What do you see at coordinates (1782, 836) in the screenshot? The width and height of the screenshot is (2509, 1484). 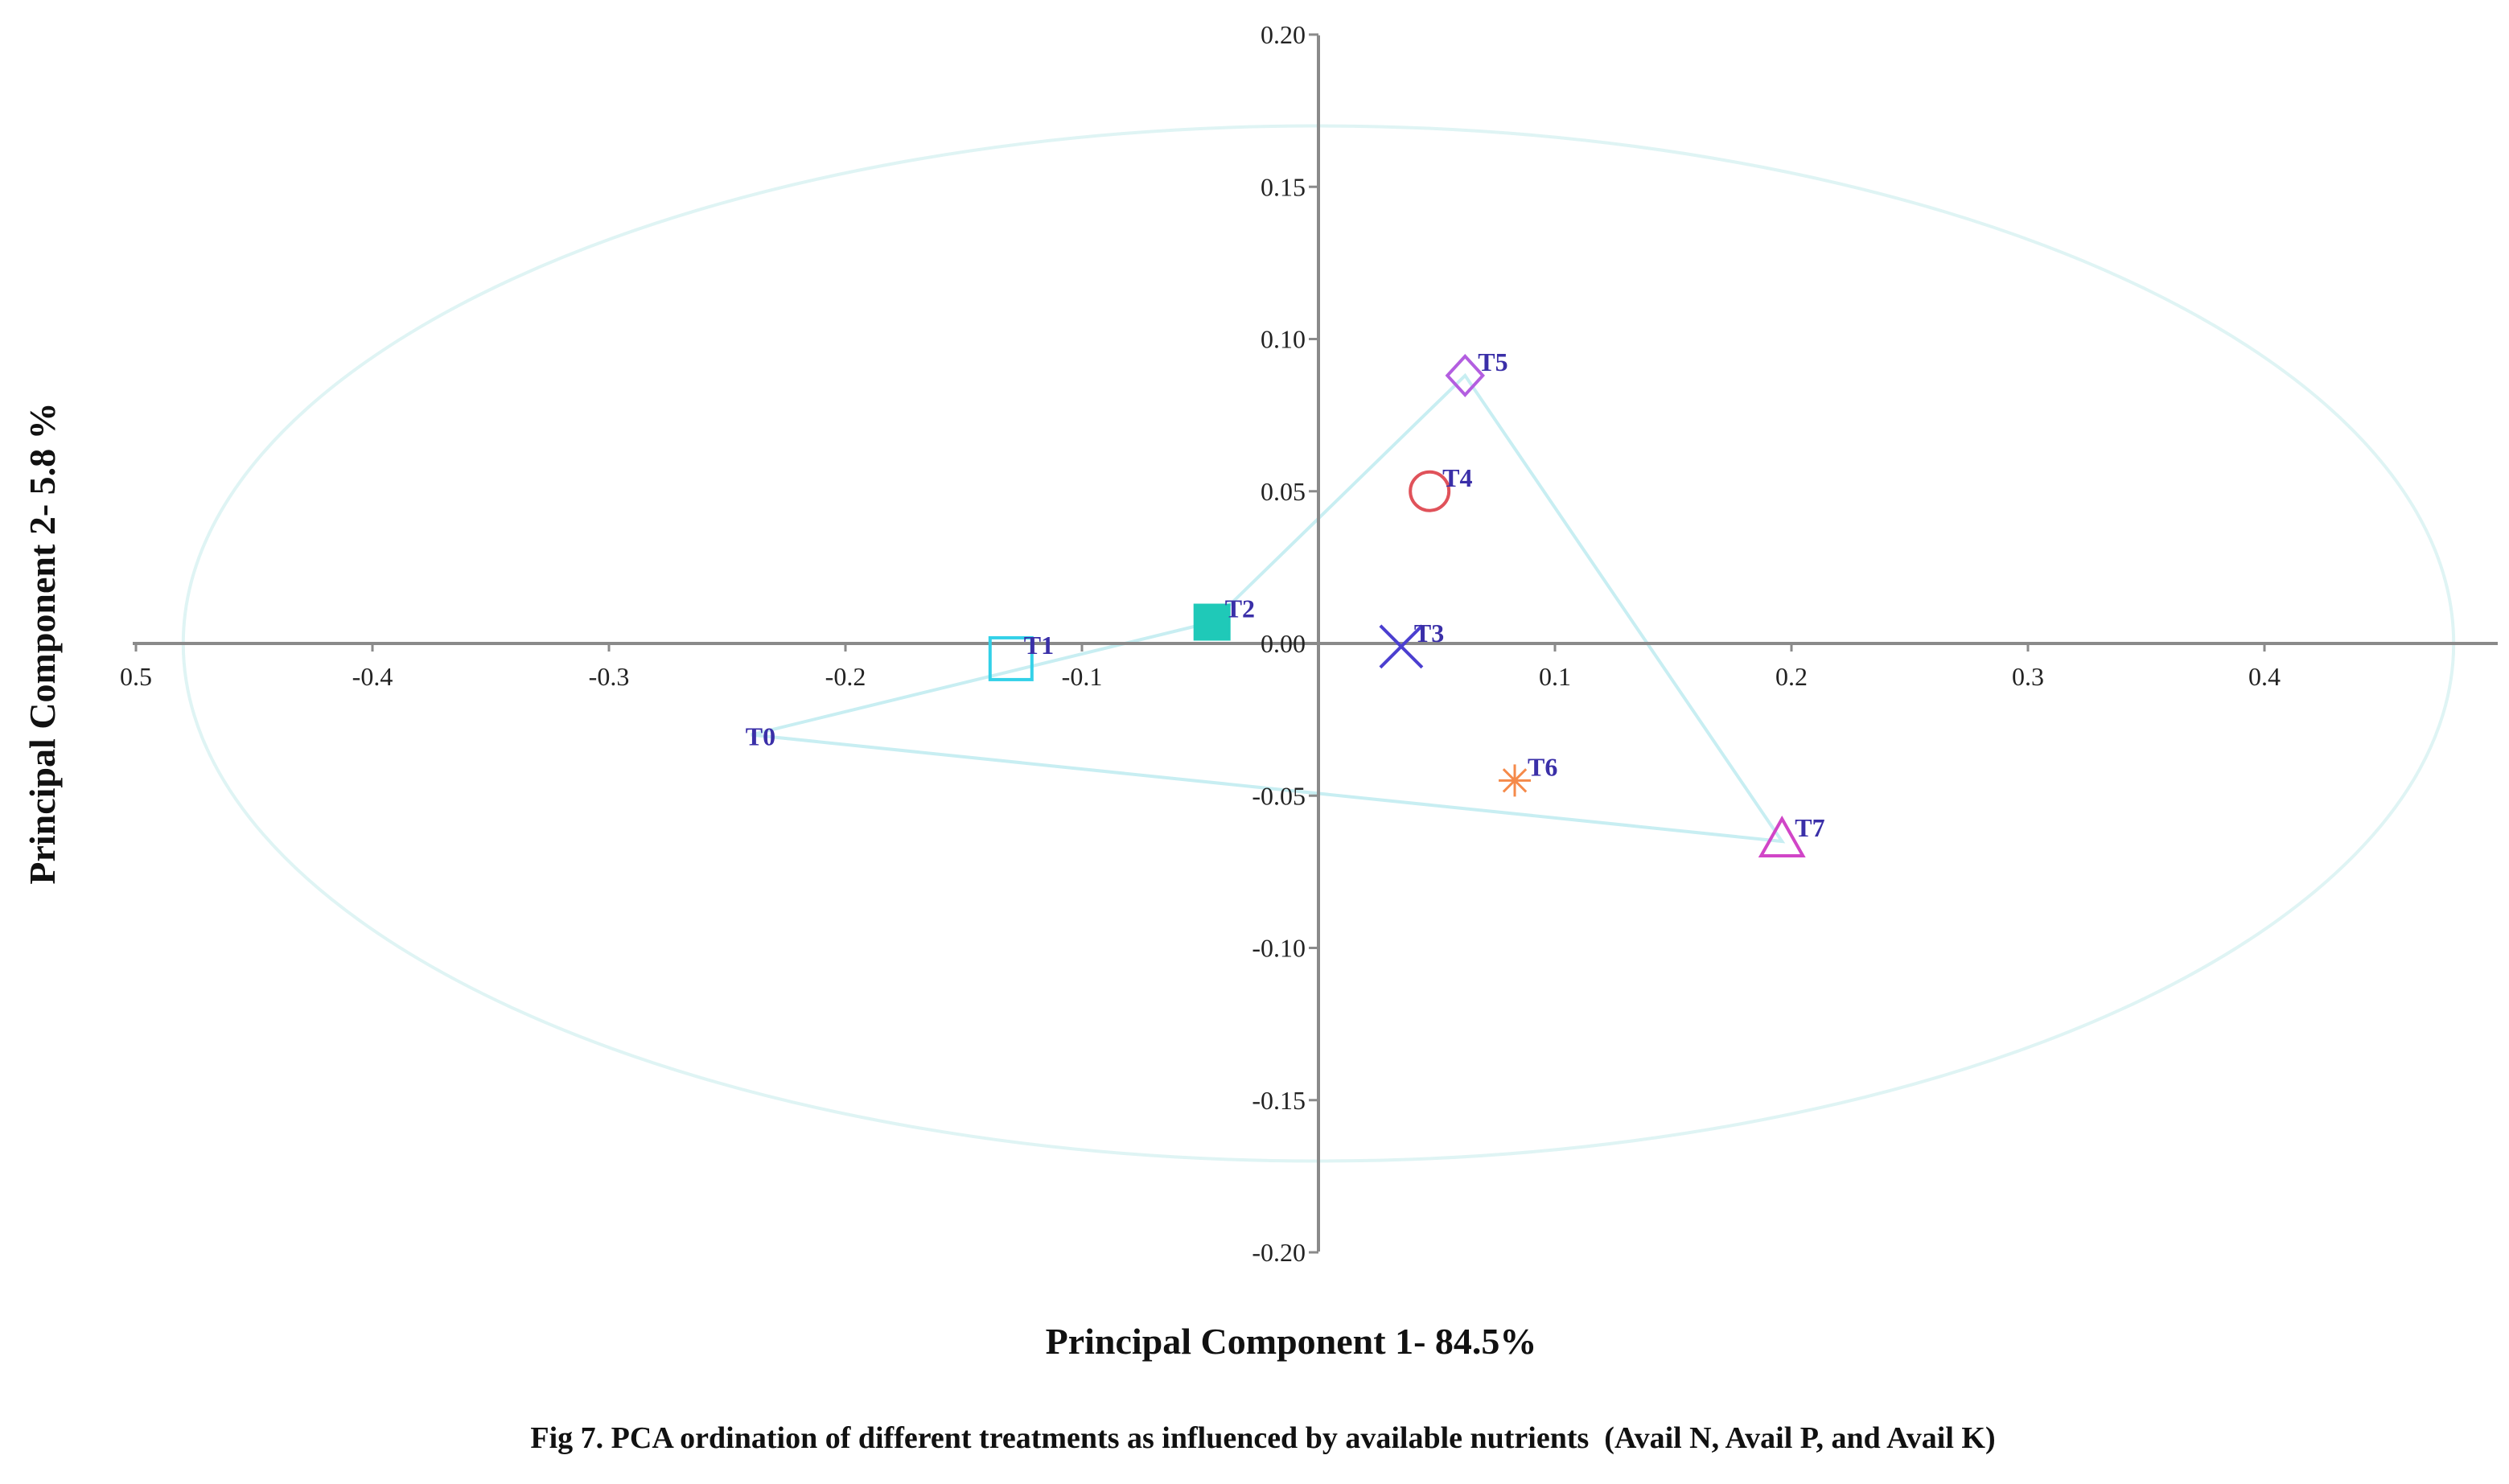 I see `point-marker-t7` at bounding box center [1782, 836].